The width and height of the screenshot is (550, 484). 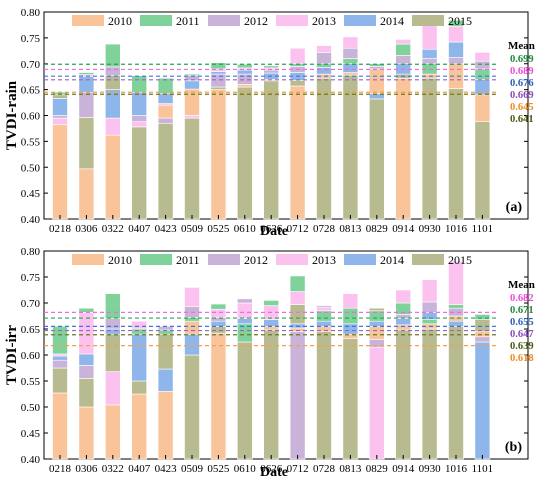 I want to click on legend-swatch-2013, so click(x=292, y=259).